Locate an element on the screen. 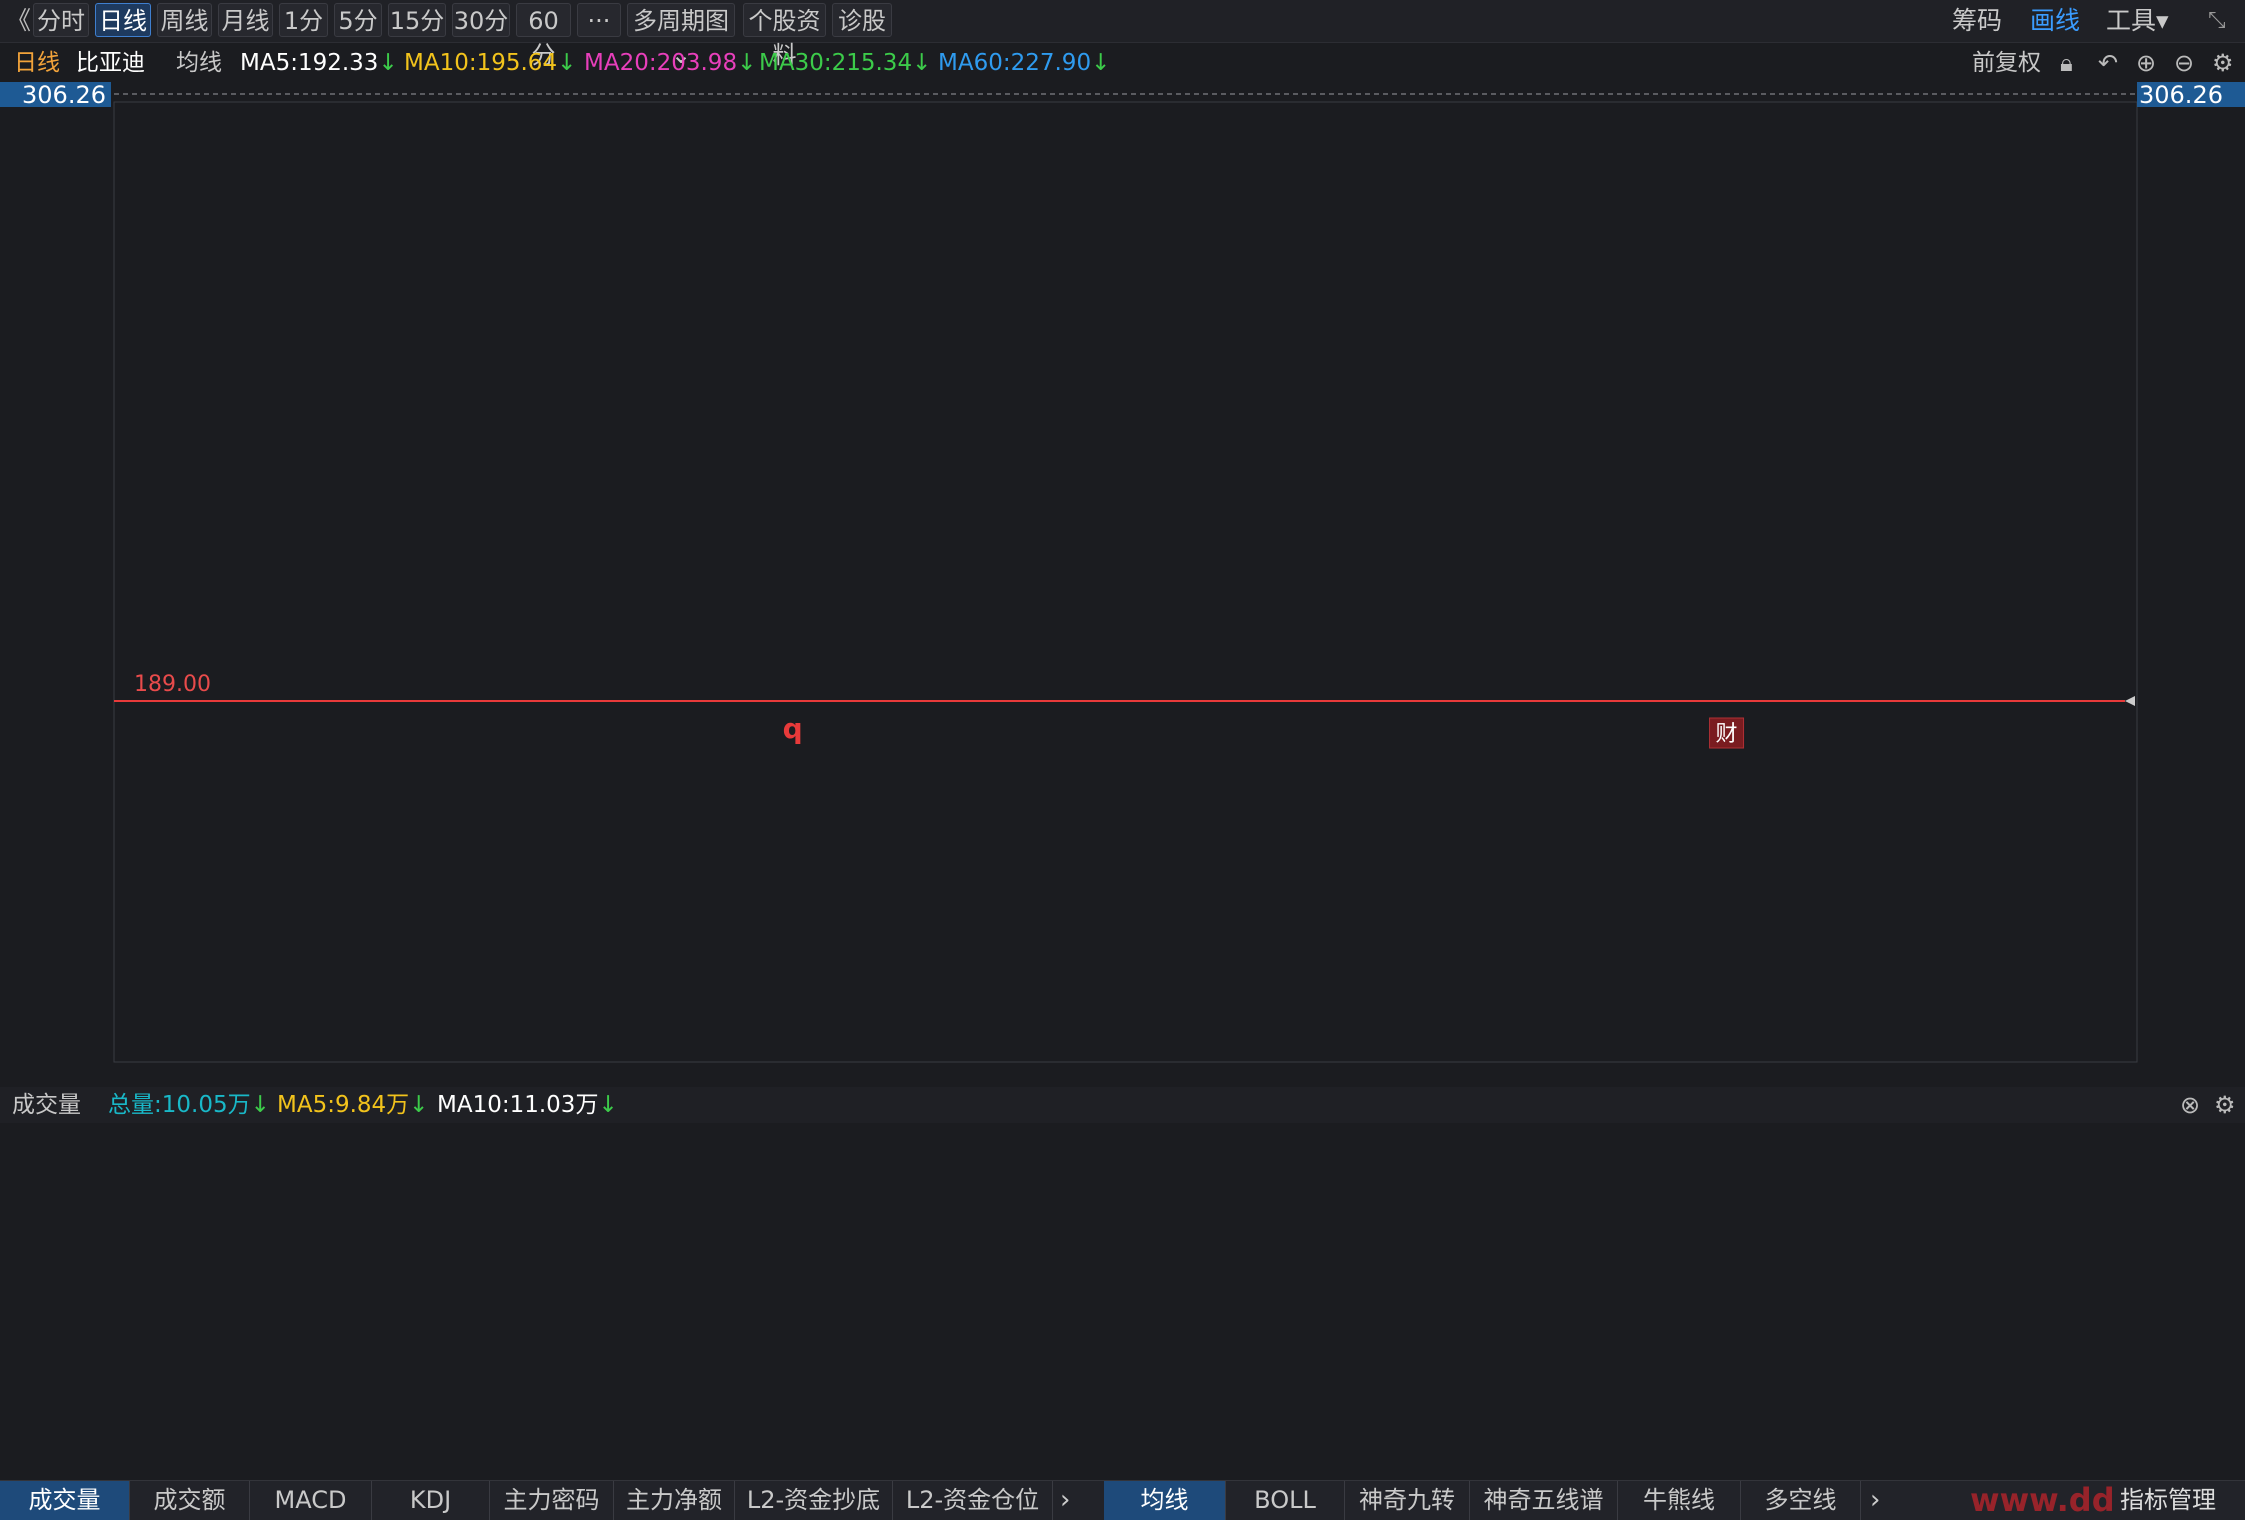 Image resolution: width=2245 pixels, height=1520 pixels. ma-text-1: MA10:195.64 is located at coordinates (481, 63).